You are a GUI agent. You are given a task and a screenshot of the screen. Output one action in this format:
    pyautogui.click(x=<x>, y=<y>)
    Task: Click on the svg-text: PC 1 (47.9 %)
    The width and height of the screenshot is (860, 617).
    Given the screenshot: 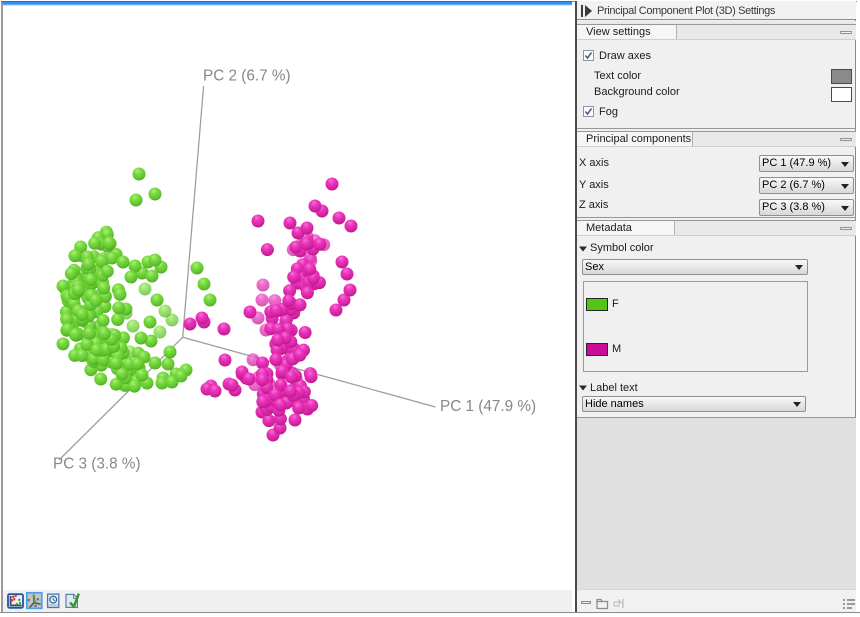 What is the action you would take?
    pyautogui.click(x=488, y=406)
    